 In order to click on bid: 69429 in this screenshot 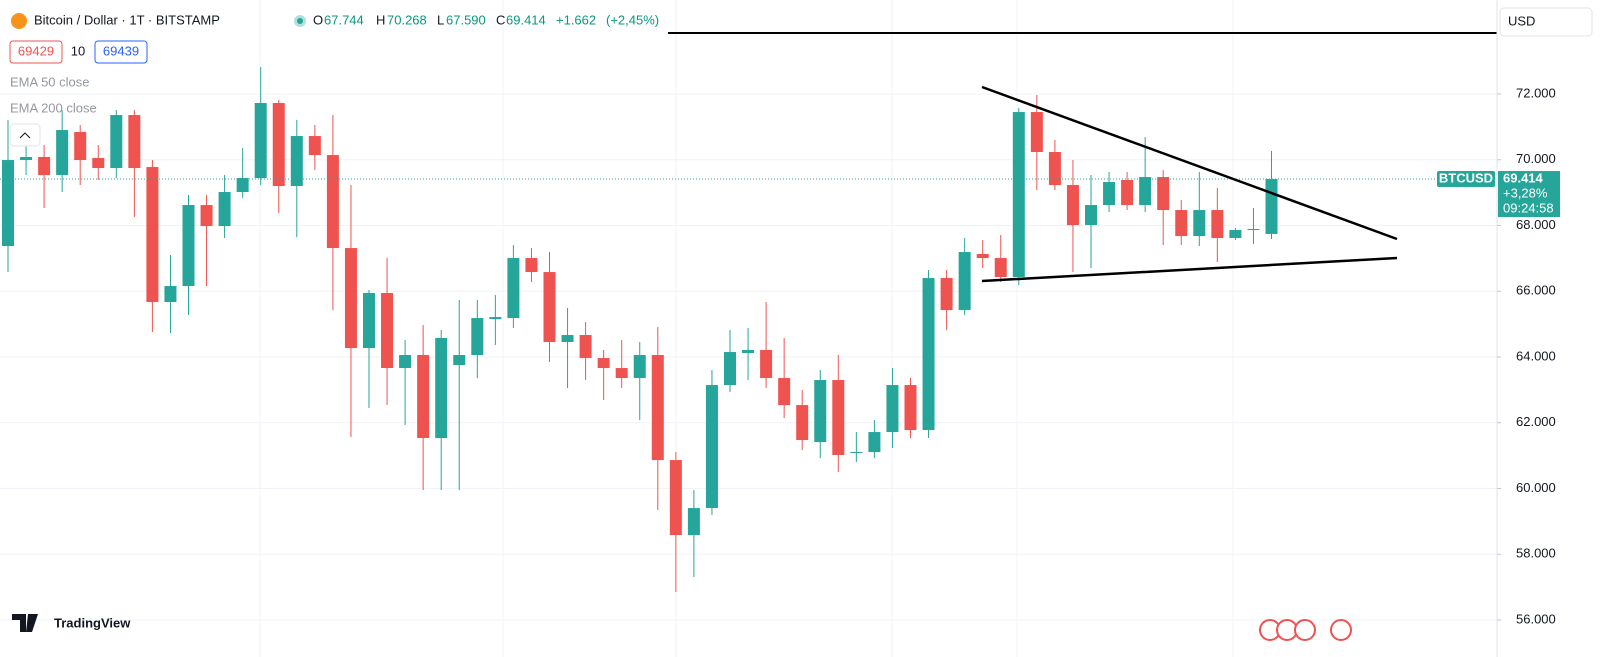, I will do `click(36, 50)`.